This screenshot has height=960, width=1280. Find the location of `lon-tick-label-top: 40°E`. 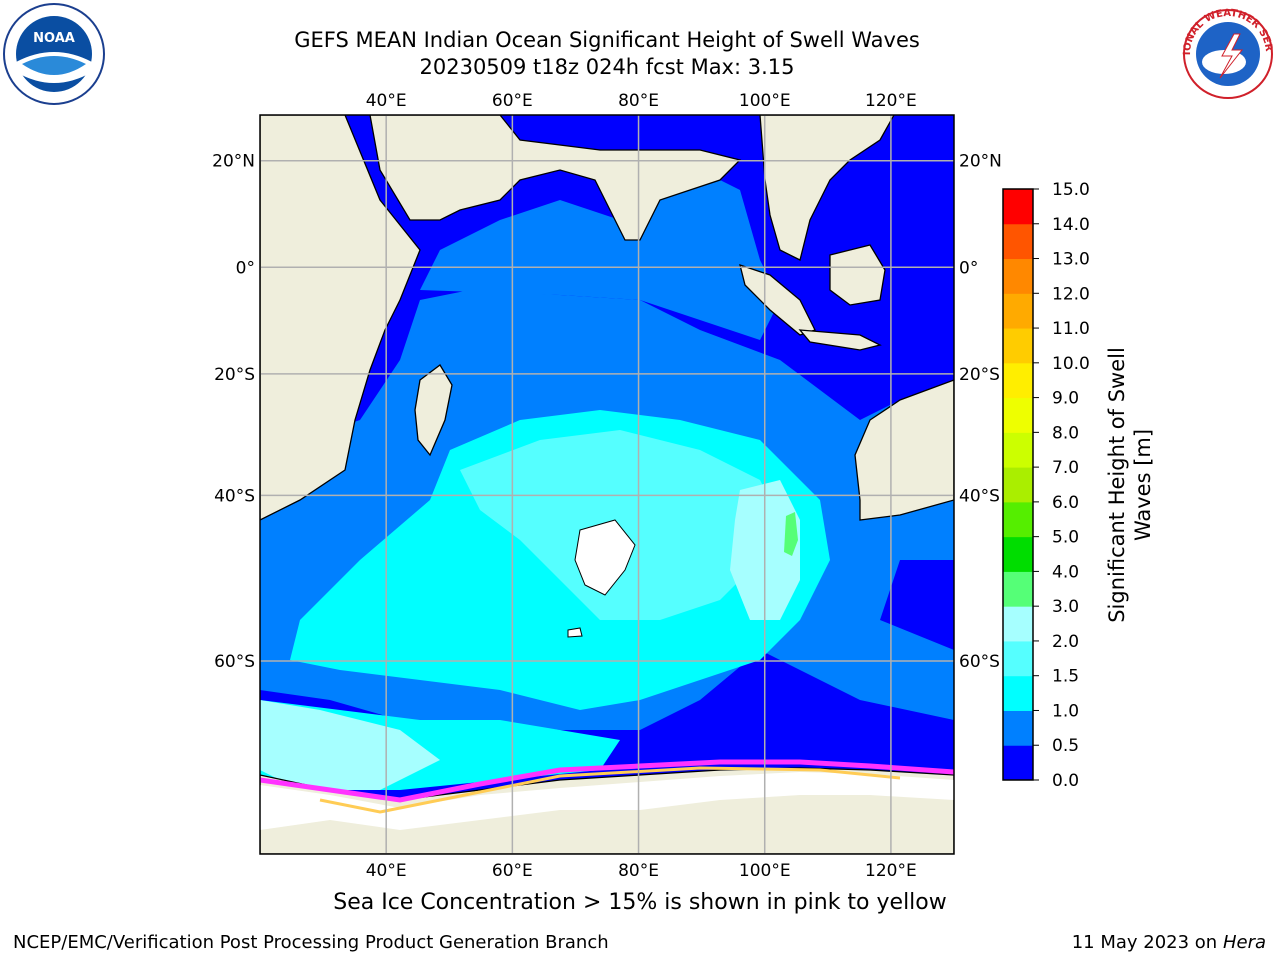

lon-tick-label-top: 40°E is located at coordinates (386, 101).